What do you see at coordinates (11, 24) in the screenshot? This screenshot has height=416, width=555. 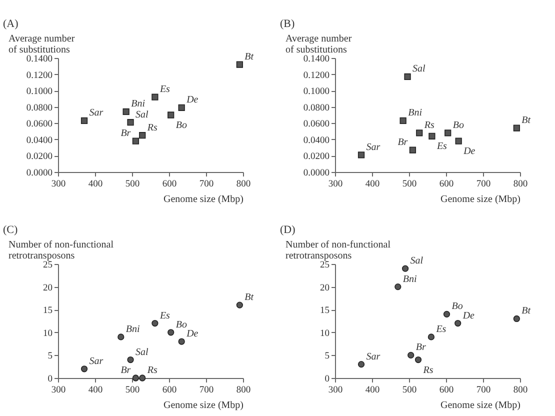 I see `chart-title: (A)` at bounding box center [11, 24].